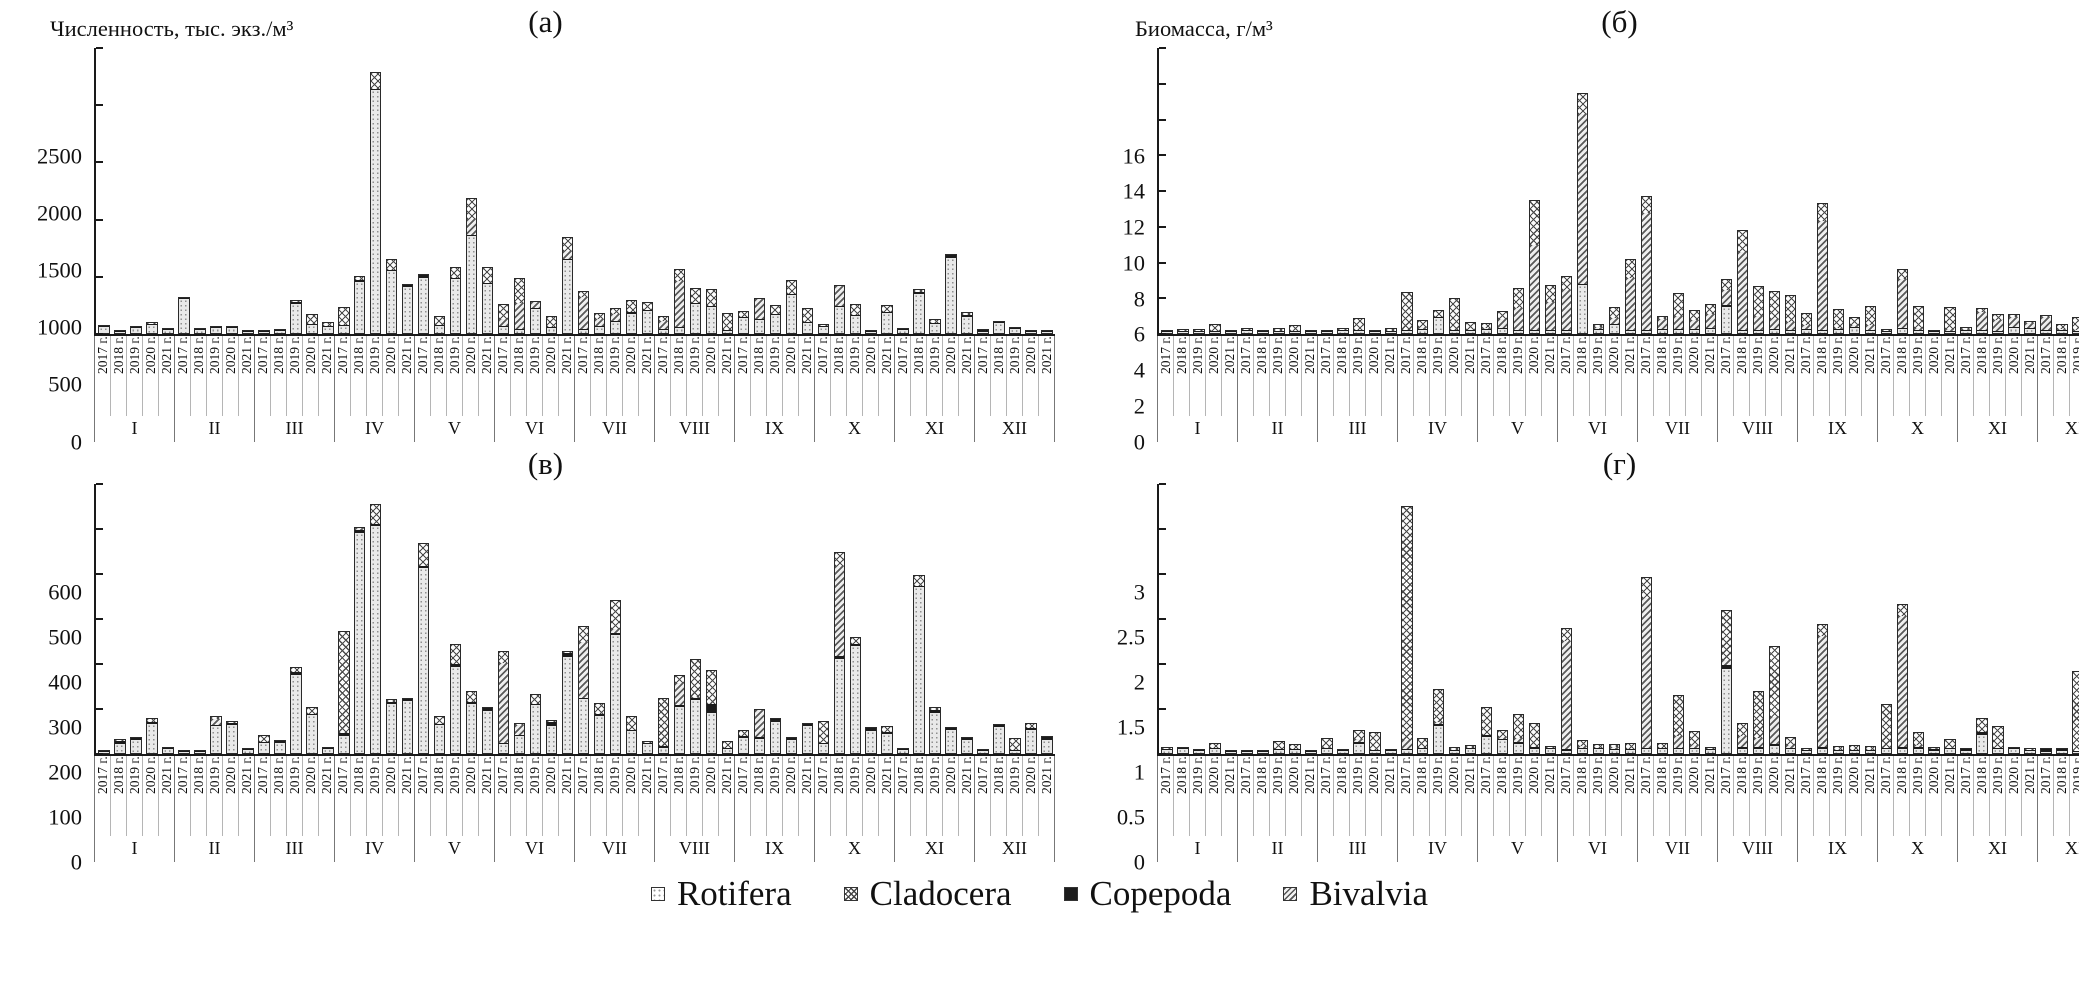  Describe the element at coordinates (545, 24) in the screenshot. I see `panel-a-header: (а) Численность, тыс. экз./м³` at that location.